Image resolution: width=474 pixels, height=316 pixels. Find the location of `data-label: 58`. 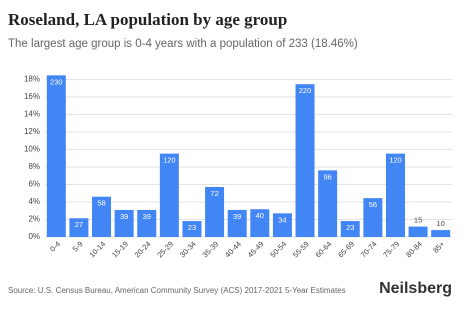

data-label: 58 is located at coordinates (101, 203).